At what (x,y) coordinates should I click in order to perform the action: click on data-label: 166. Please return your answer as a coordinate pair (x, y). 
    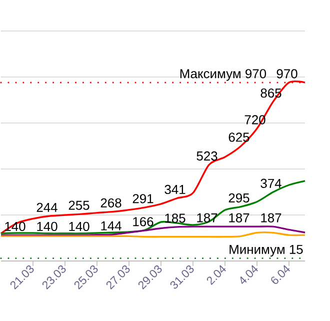
    Looking at the image, I should click on (143, 221).